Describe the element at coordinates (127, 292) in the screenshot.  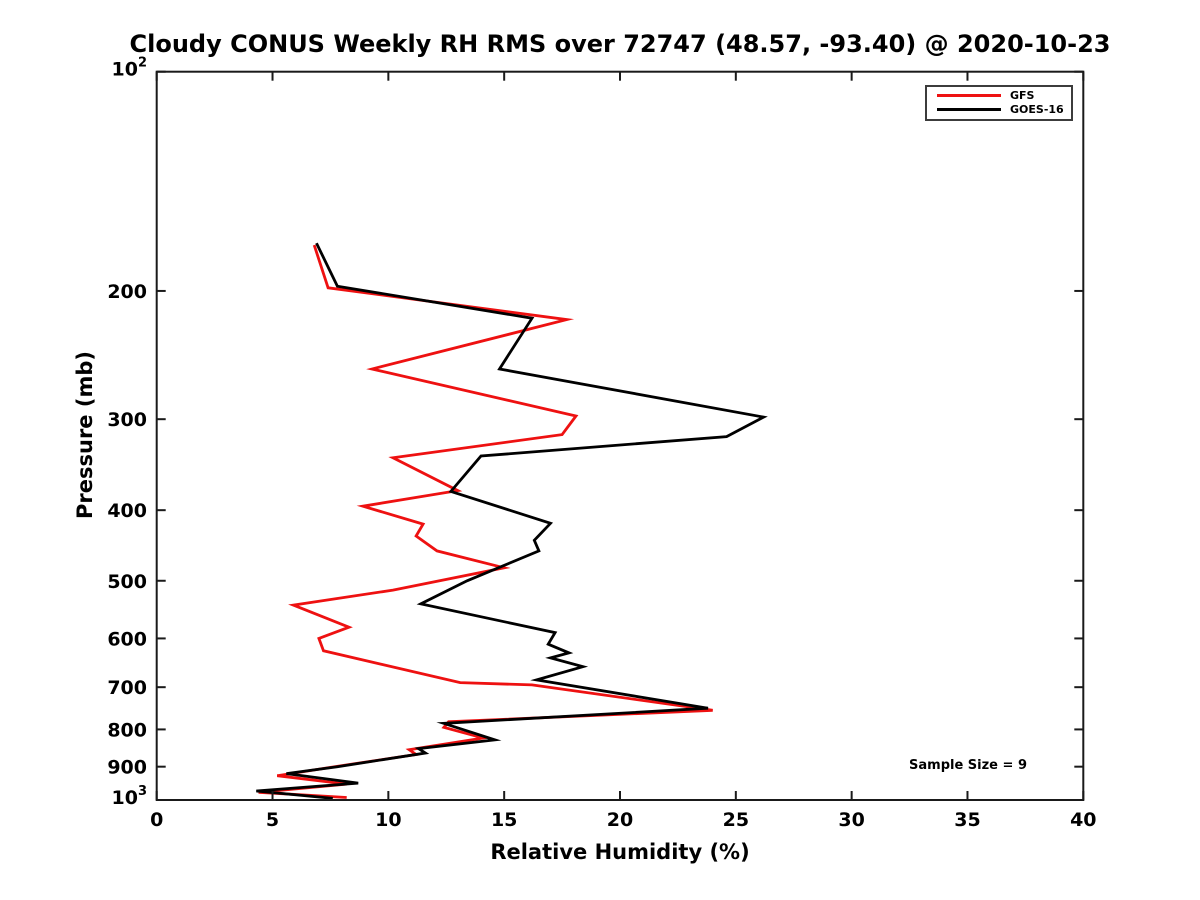
I see `y-axis-tick-label: 200` at that location.